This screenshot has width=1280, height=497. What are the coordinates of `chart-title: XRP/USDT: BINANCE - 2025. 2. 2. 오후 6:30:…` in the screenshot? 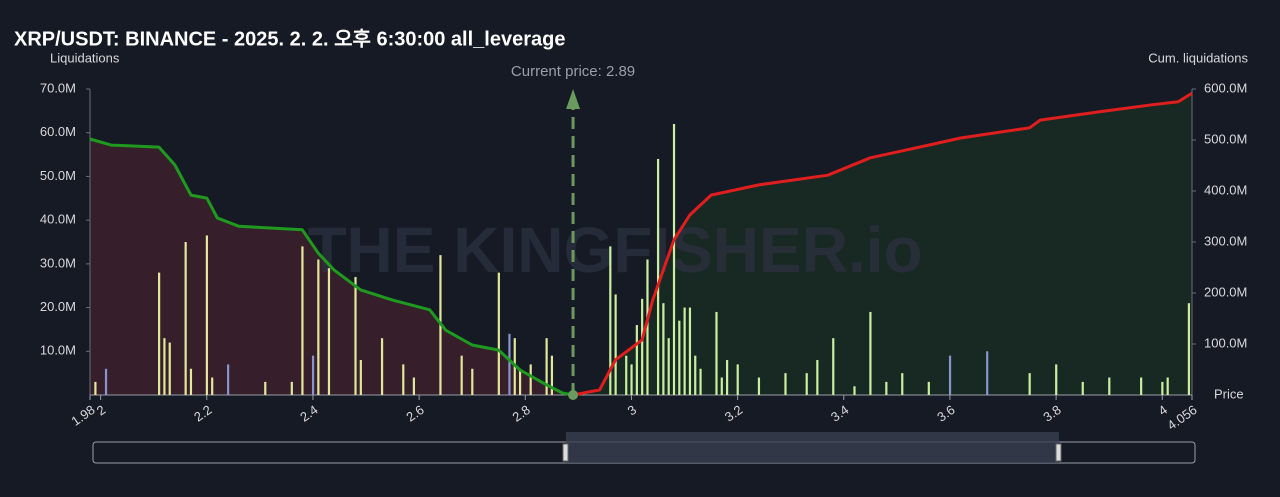 It's located at (289, 38).